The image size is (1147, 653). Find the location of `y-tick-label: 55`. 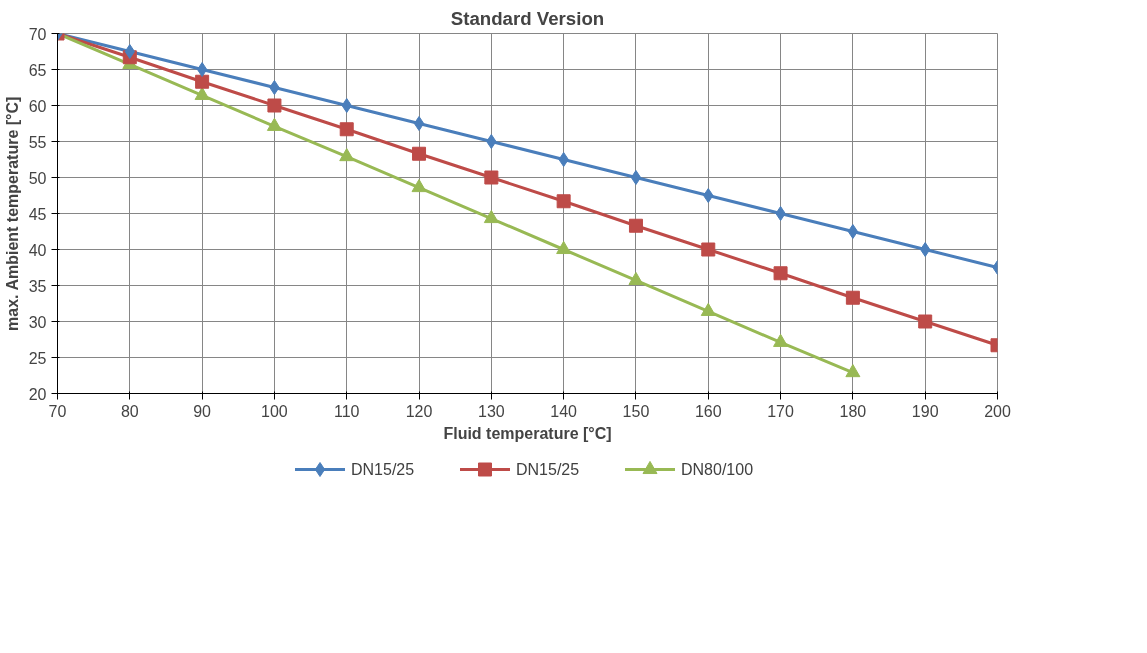

y-tick-label: 55 is located at coordinates (37, 142).